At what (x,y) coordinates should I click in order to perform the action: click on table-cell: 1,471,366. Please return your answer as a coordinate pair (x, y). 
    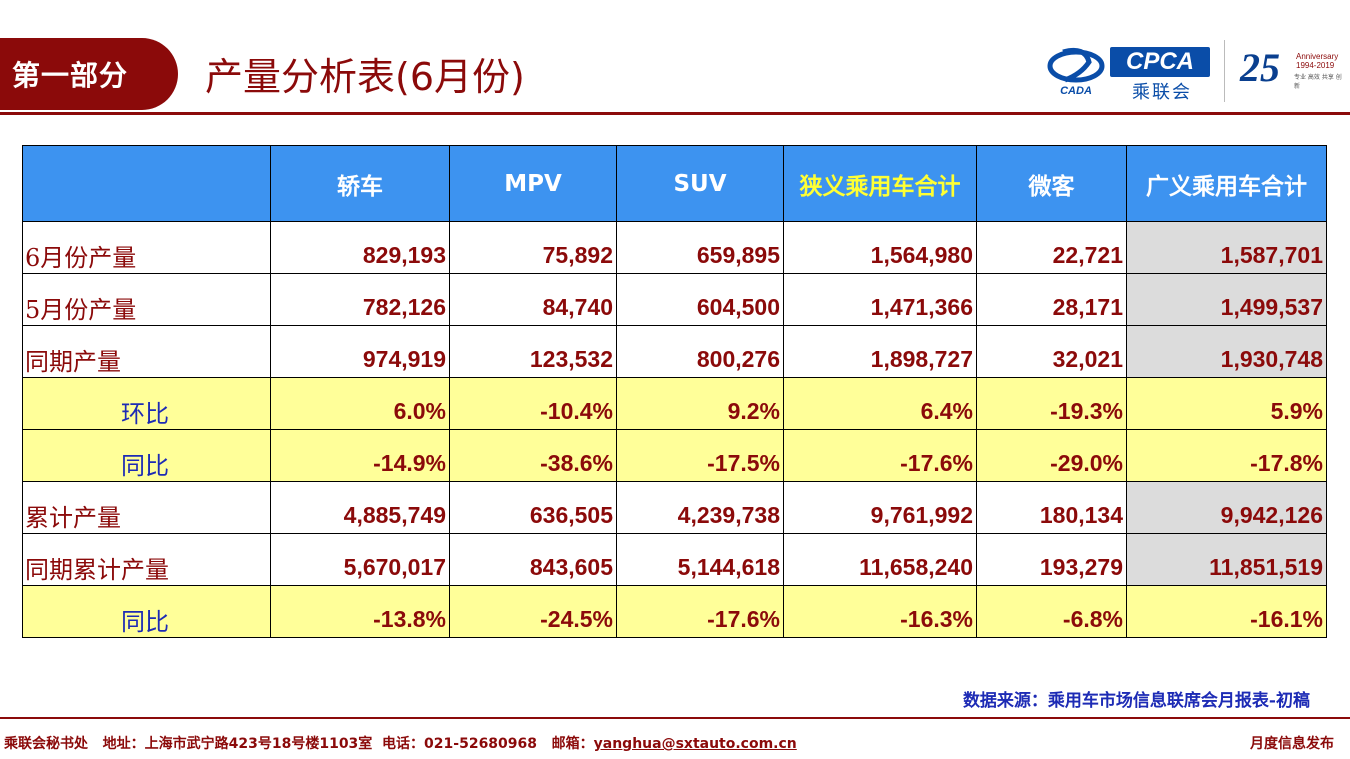
    Looking at the image, I should click on (880, 299).